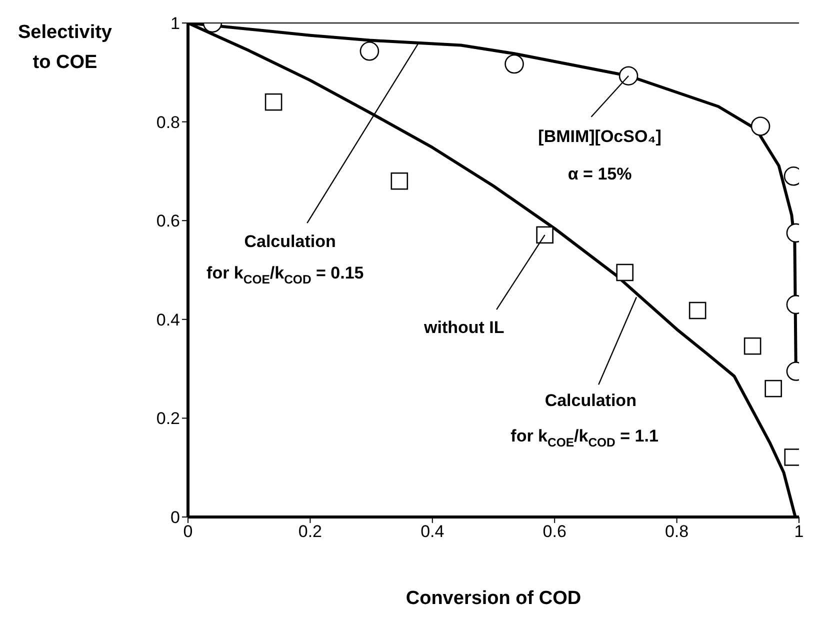 The height and width of the screenshot is (626, 829). What do you see at coordinates (432, 532) in the screenshot?
I see `x-tick-label: 0.4` at bounding box center [432, 532].